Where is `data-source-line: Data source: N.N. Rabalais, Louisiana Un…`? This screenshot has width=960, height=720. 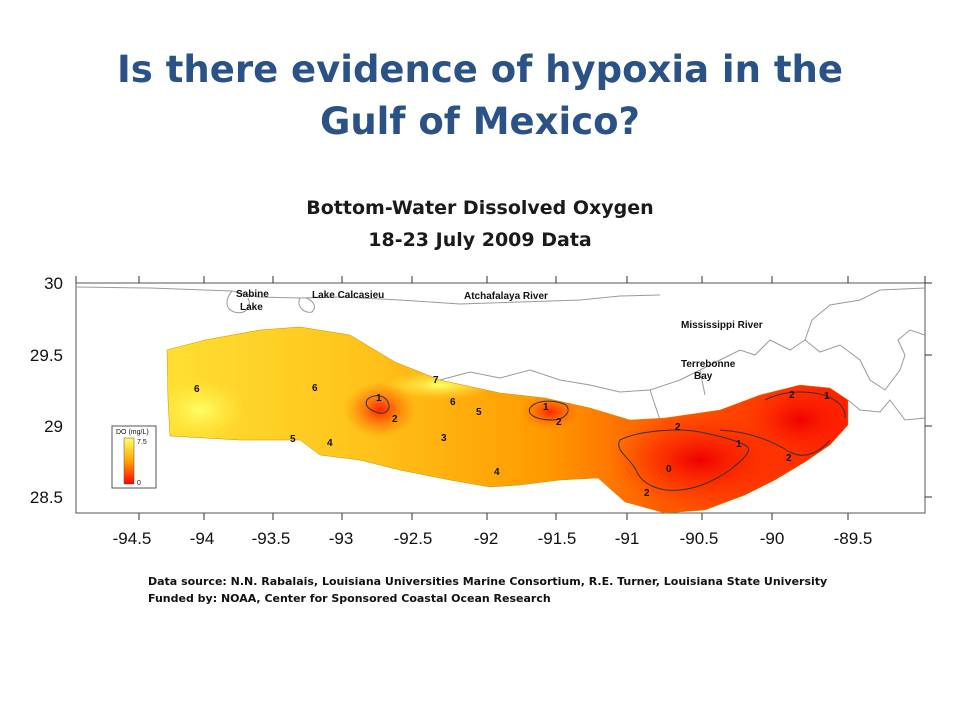
data-source-line: Data source: N.N. Rabalais, Louisiana Un… is located at coordinates (488, 581).